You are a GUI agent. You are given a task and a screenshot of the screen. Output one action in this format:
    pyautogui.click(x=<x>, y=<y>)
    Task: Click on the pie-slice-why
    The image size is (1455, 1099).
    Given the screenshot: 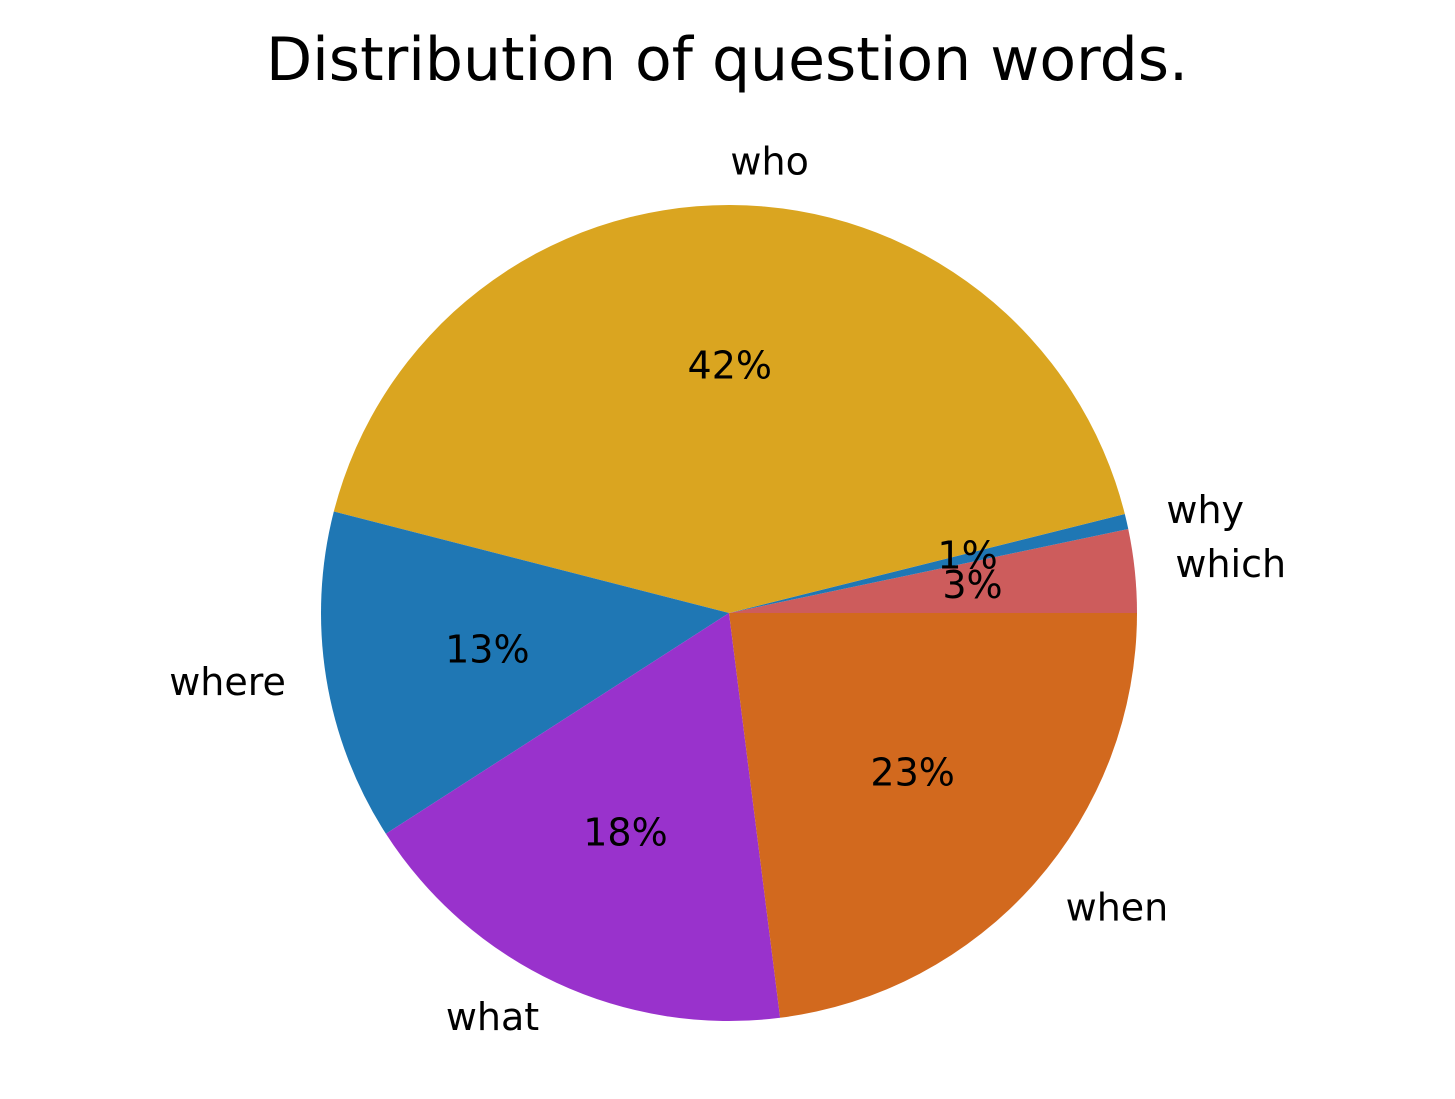 What is the action you would take?
    pyautogui.click(x=929, y=563)
    